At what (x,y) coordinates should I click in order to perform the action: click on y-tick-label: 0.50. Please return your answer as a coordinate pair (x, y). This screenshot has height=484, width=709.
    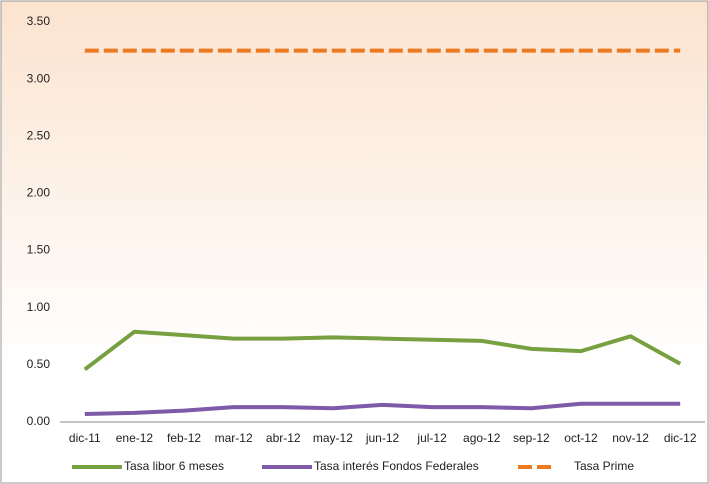
    Looking at the image, I should click on (39, 364).